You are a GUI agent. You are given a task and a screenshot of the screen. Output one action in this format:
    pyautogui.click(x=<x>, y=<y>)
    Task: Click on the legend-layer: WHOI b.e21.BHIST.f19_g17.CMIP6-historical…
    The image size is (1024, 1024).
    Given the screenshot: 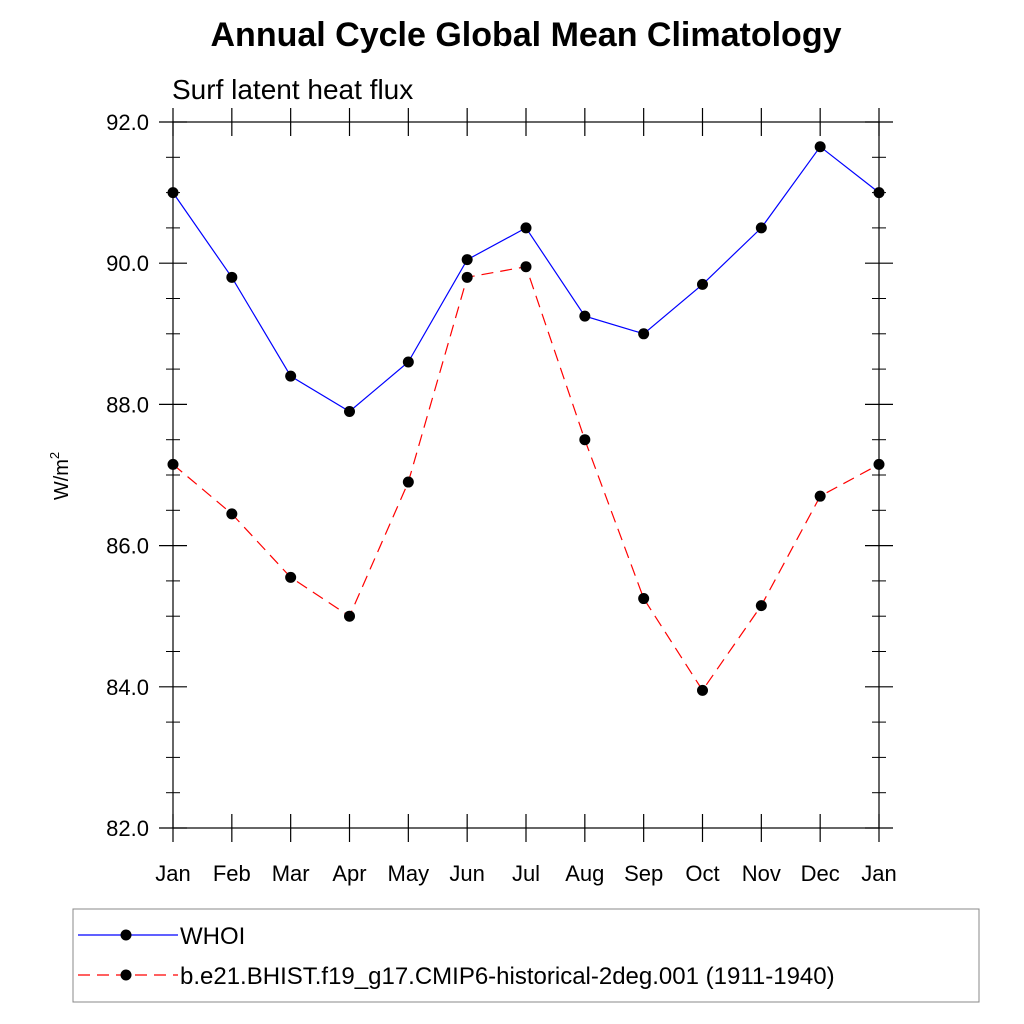 What is the action you would take?
    pyautogui.click(x=456, y=956)
    